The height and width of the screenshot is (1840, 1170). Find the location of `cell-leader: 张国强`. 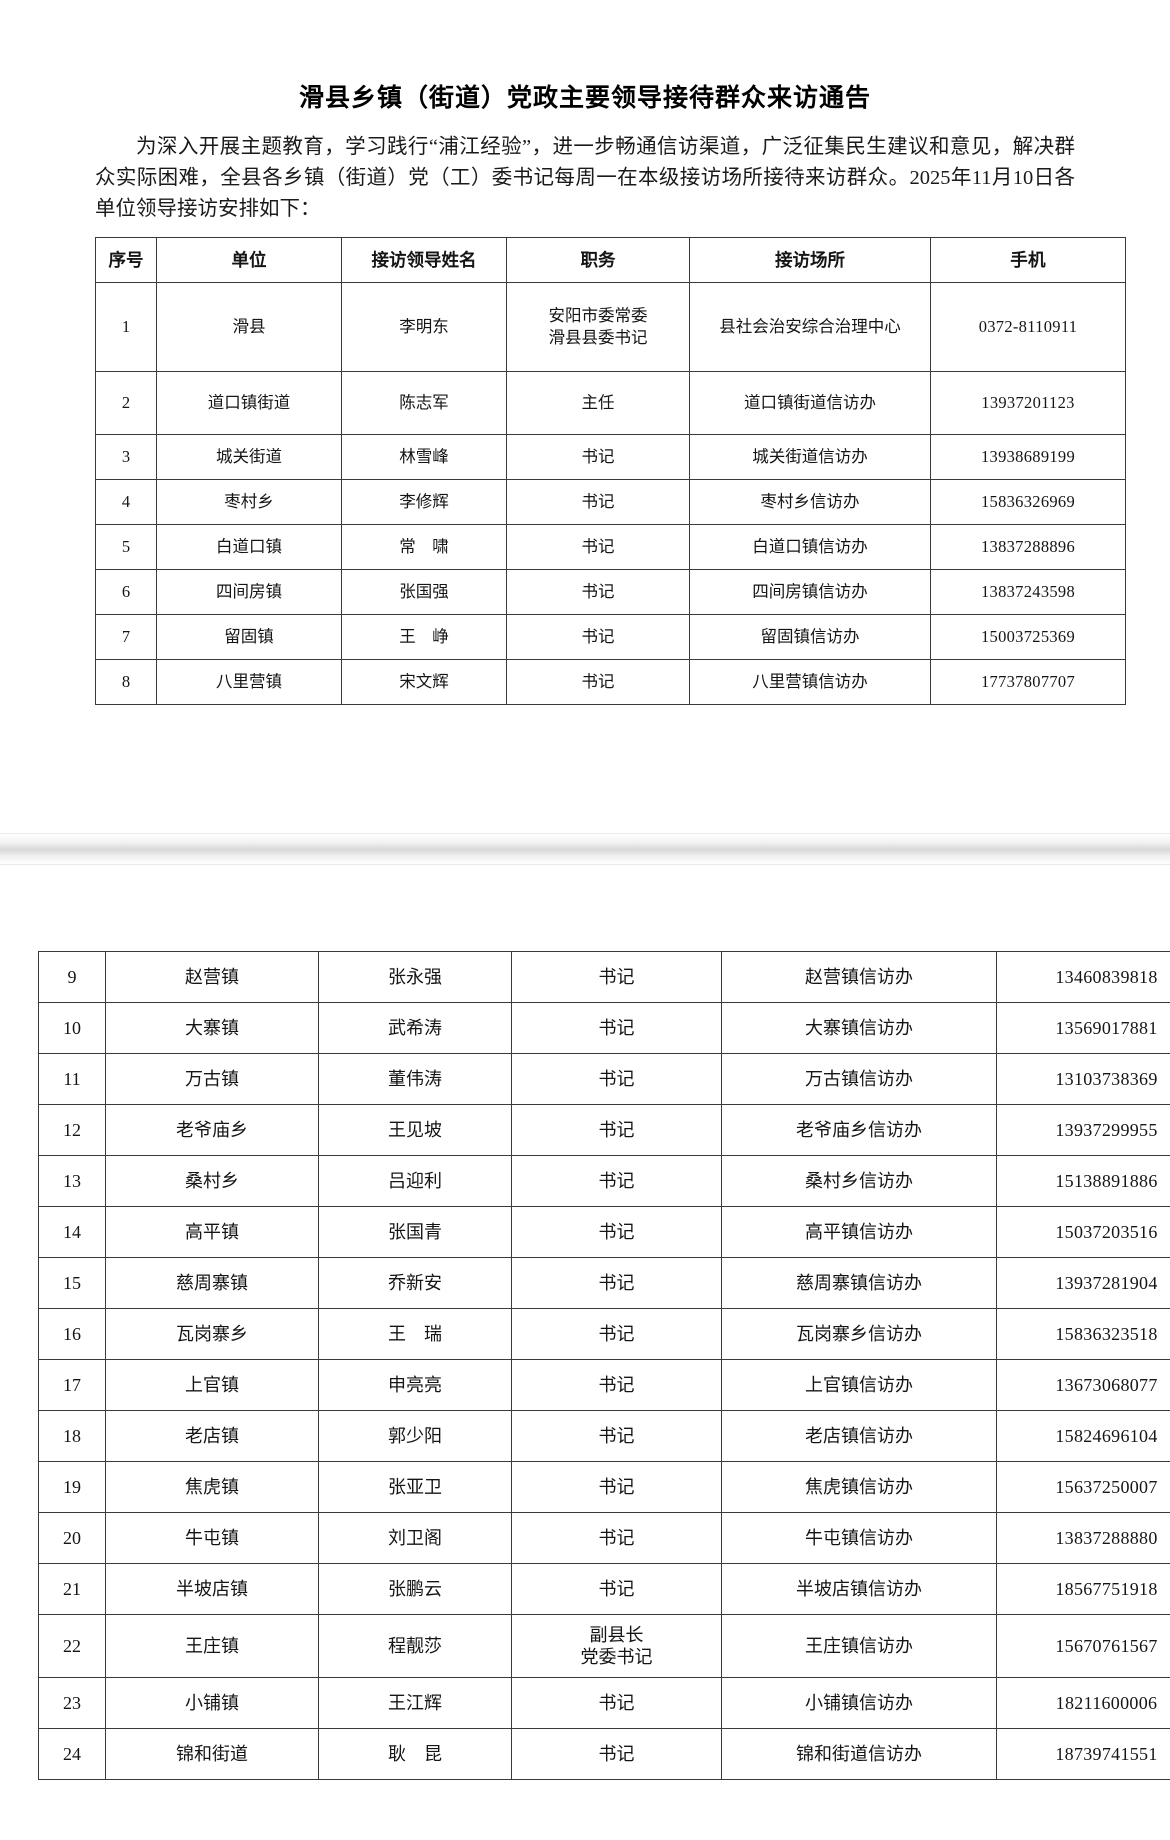

cell-leader: 张国强 is located at coordinates (424, 592).